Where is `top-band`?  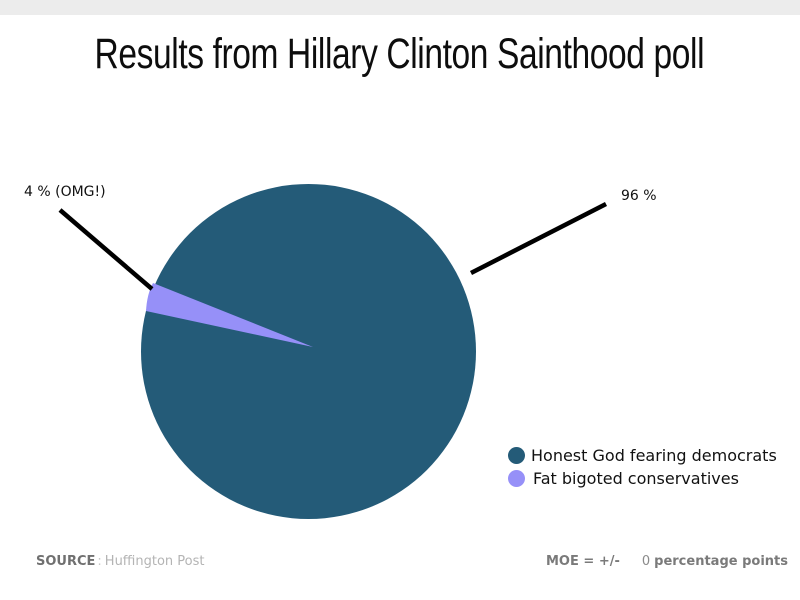 top-band is located at coordinates (400, 7).